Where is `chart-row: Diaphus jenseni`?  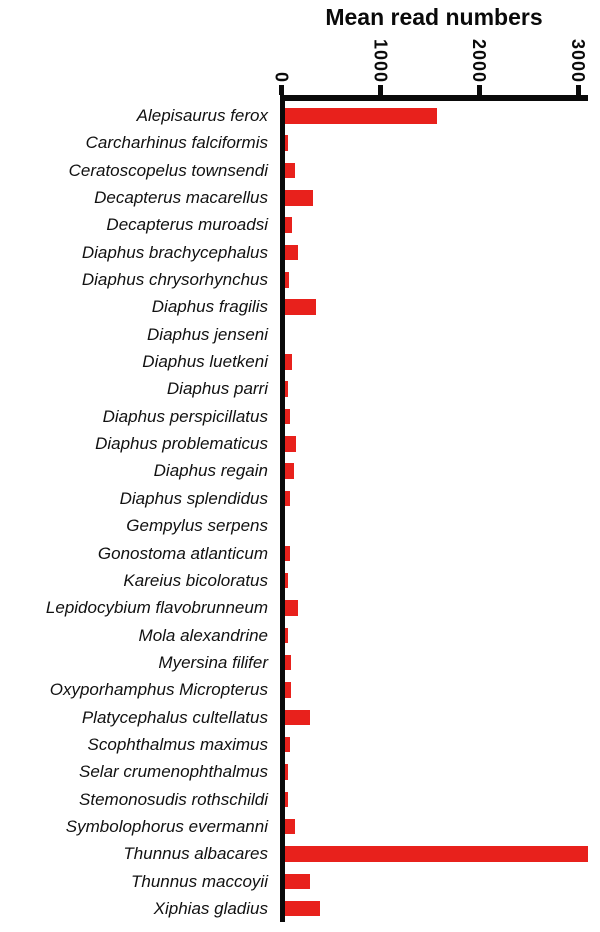
chart-row: Diaphus jenseni is located at coordinates (300, 334).